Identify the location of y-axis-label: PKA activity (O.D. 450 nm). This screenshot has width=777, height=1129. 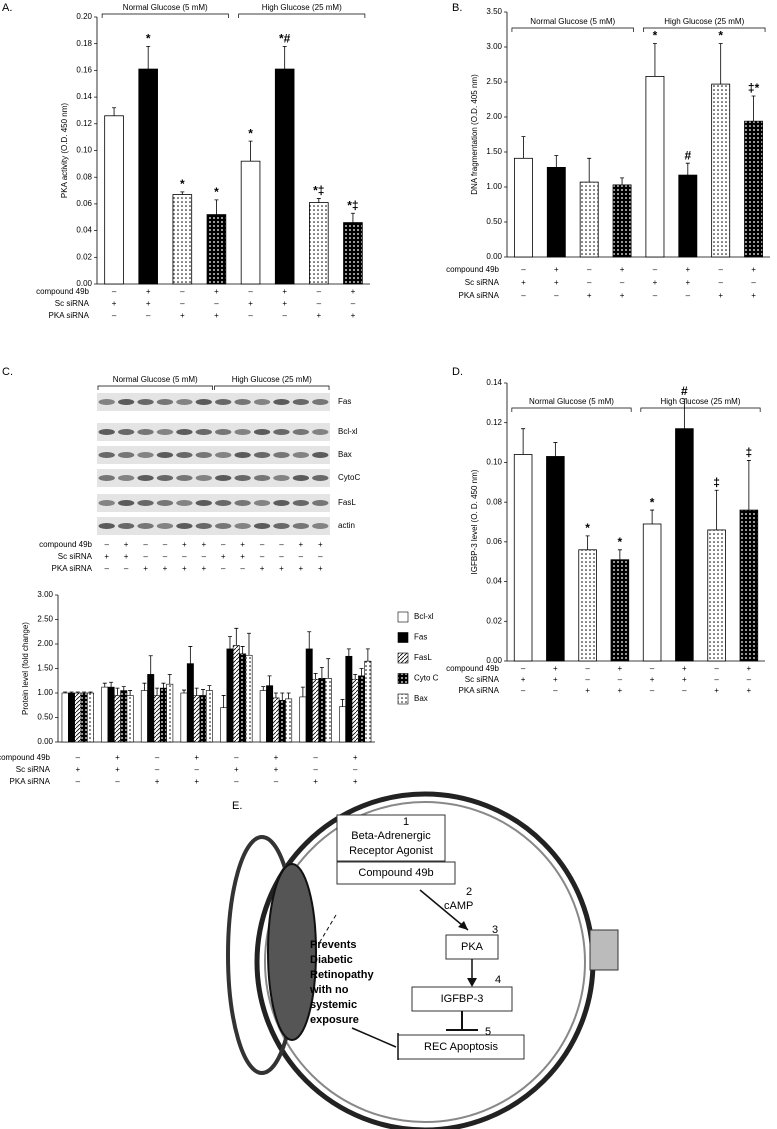
(64, 150).